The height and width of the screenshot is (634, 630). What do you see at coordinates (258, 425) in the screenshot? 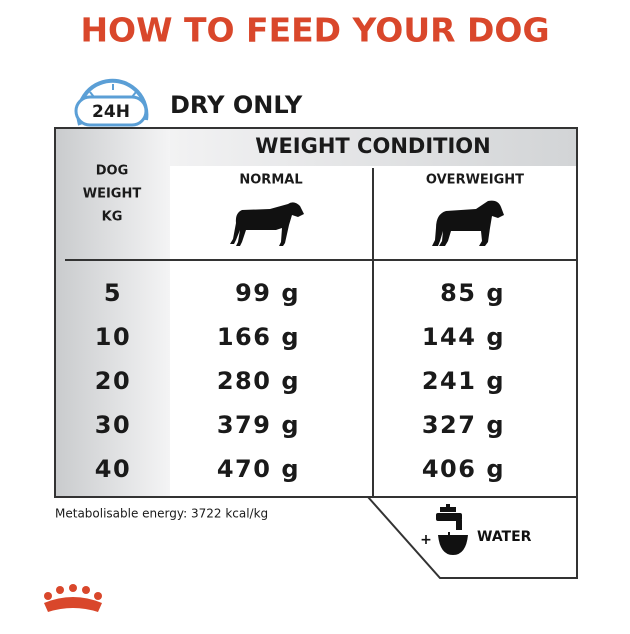
I see `portion-cell: 379 g` at bounding box center [258, 425].